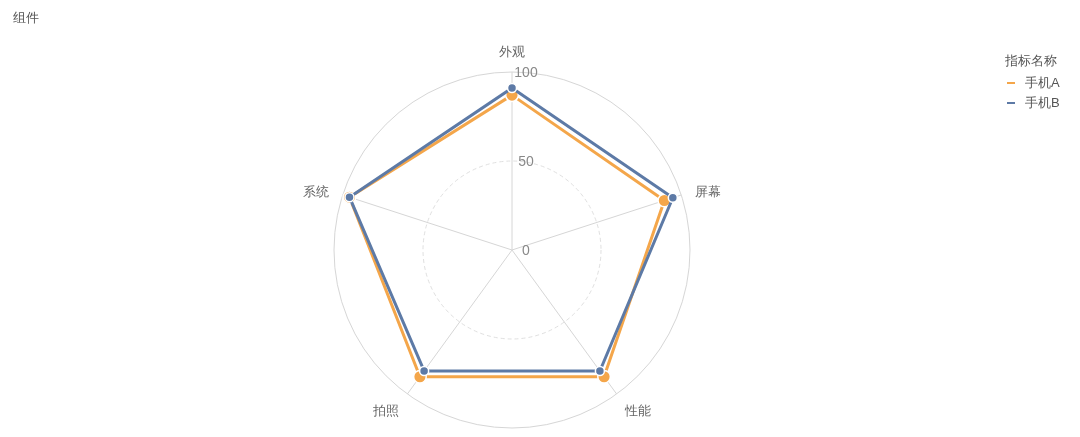 The width and height of the screenshot is (1080, 437). I want to click on y-tick-label: 50, so click(526, 161).